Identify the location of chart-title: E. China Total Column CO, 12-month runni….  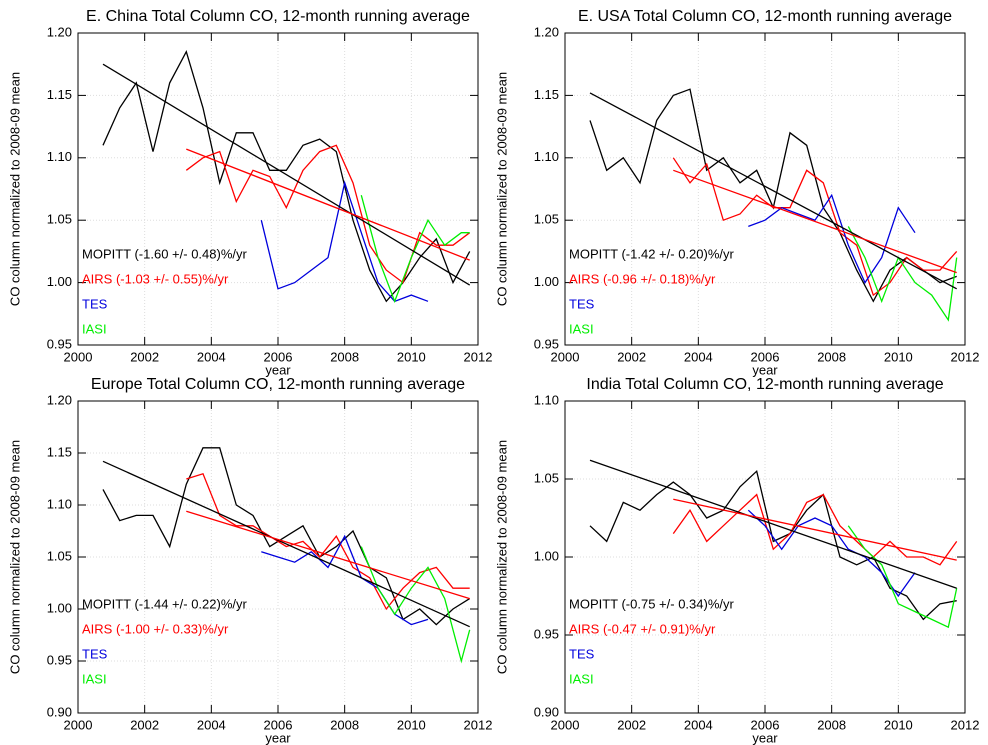
(278, 16).